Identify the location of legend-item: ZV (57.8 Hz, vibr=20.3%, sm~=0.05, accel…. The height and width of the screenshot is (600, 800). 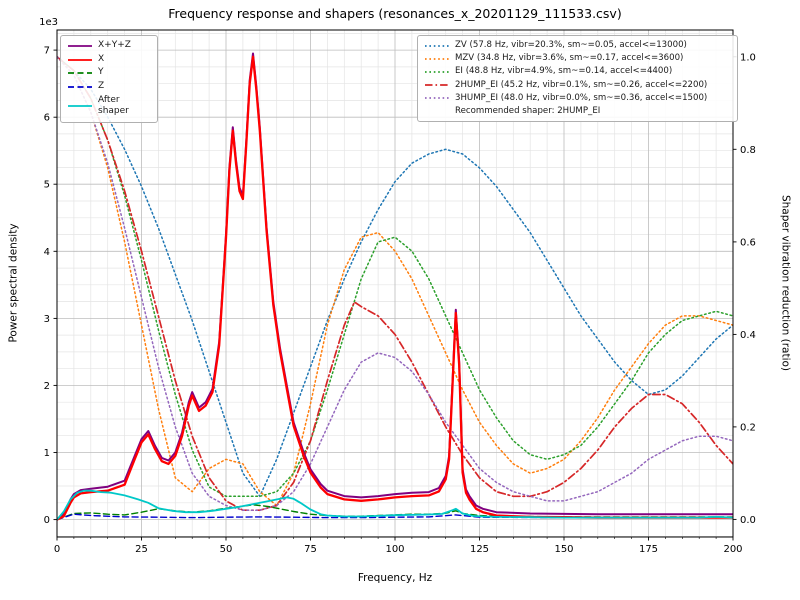
(577, 45).